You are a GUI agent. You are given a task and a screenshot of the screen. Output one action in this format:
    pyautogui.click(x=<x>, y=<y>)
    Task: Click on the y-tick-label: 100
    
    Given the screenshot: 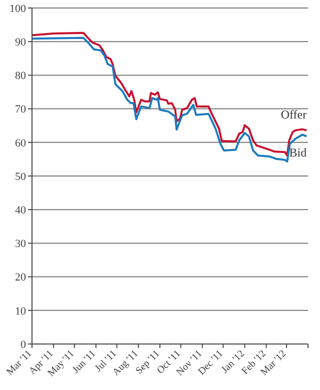 What is the action you would take?
    pyautogui.click(x=18, y=8)
    